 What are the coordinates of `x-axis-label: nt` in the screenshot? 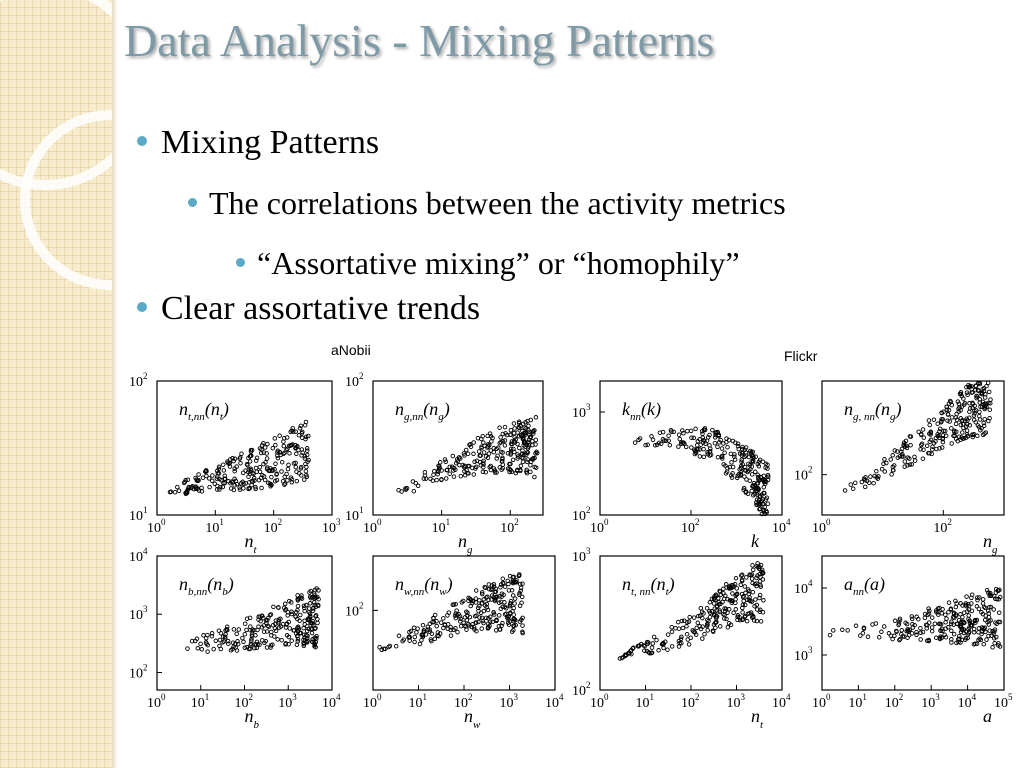 It's located at (251, 543).